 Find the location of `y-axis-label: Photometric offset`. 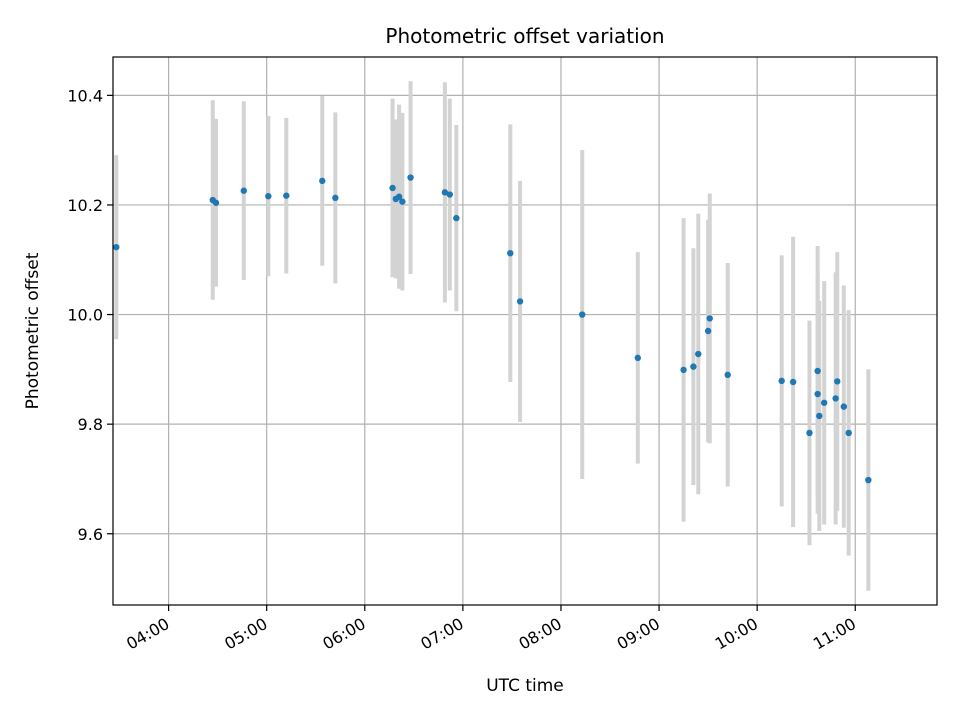

y-axis-label: Photometric offset is located at coordinates (33, 330).